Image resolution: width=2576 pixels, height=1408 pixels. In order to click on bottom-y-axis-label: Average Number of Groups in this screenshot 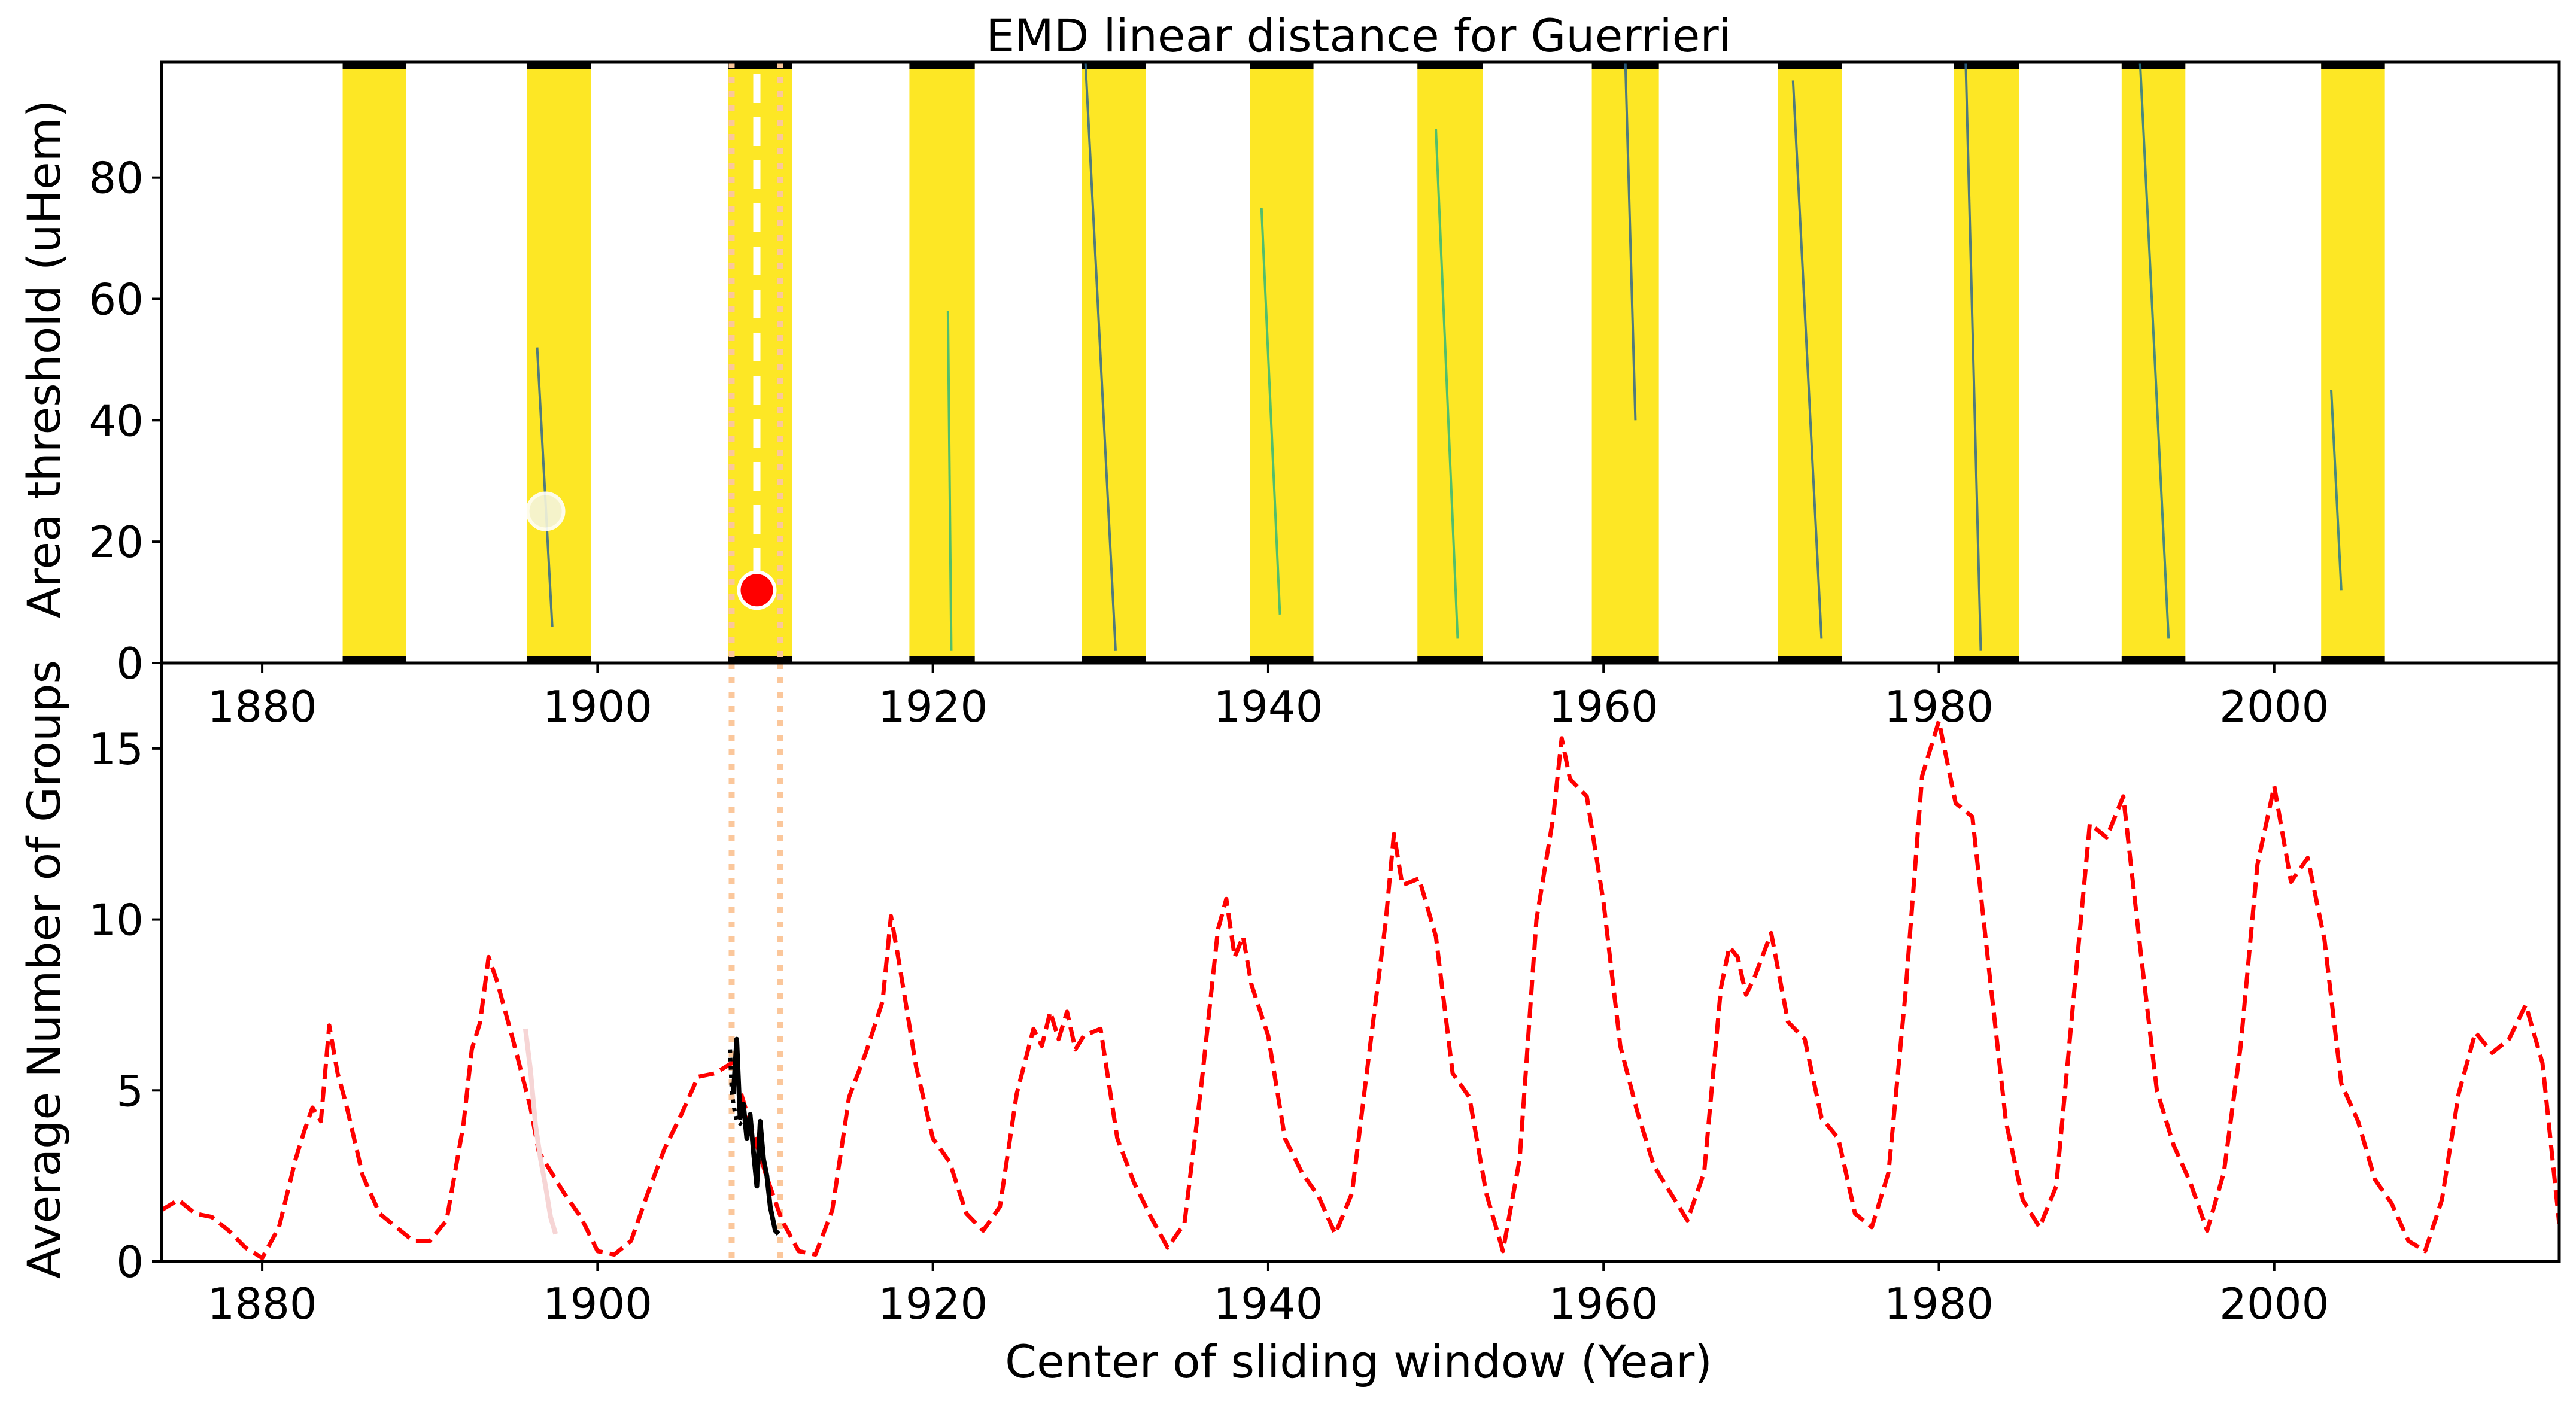, I will do `click(44, 969)`.